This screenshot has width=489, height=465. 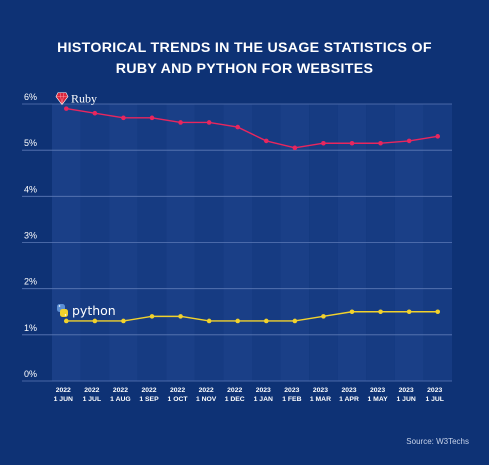 What do you see at coordinates (62, 99) in the screenshot?
I see `ruby-gem-icon` at bounding box center [62, 99].